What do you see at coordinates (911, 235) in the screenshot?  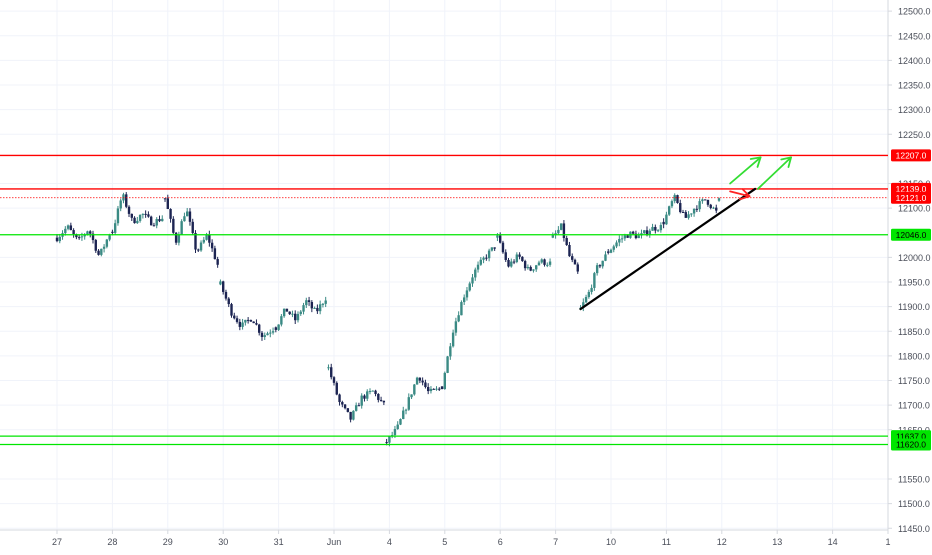 I see `price-tag-label: 12046.0` at bounding box center [911, 235].